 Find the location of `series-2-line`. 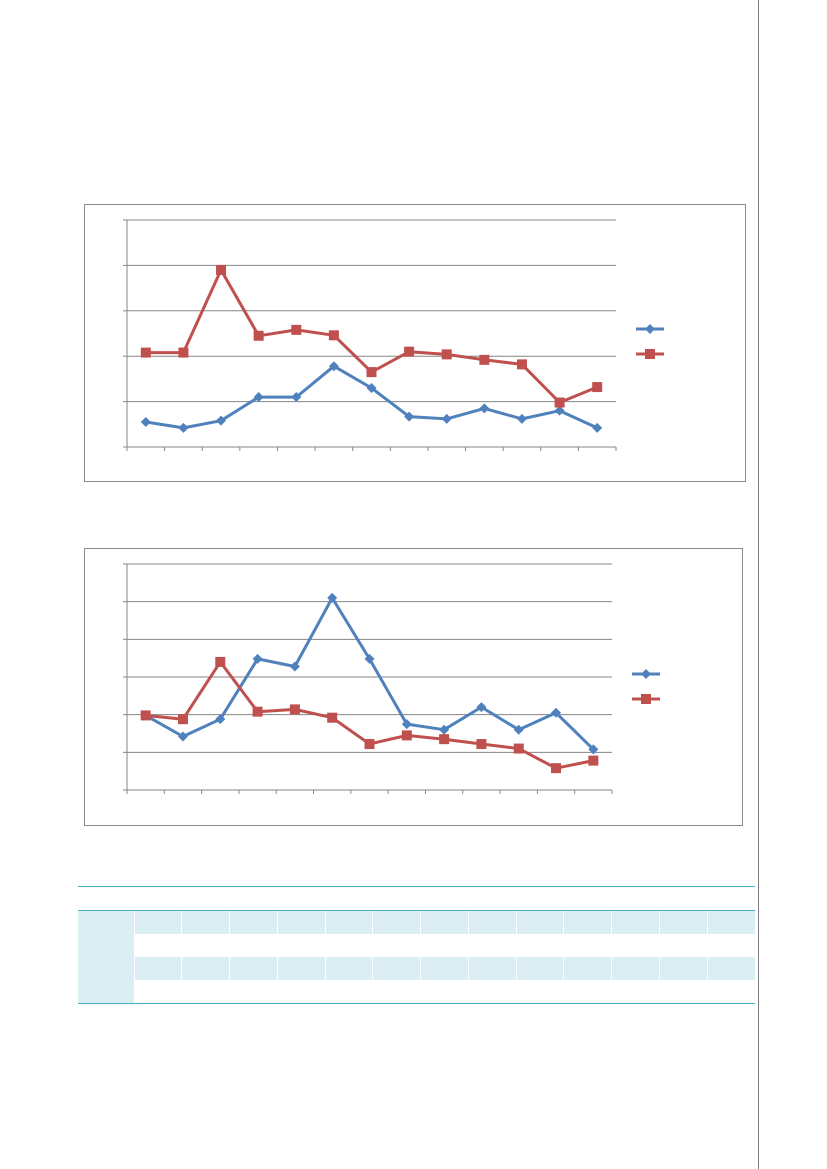

series-2-line is located at coordinates (371, 336).